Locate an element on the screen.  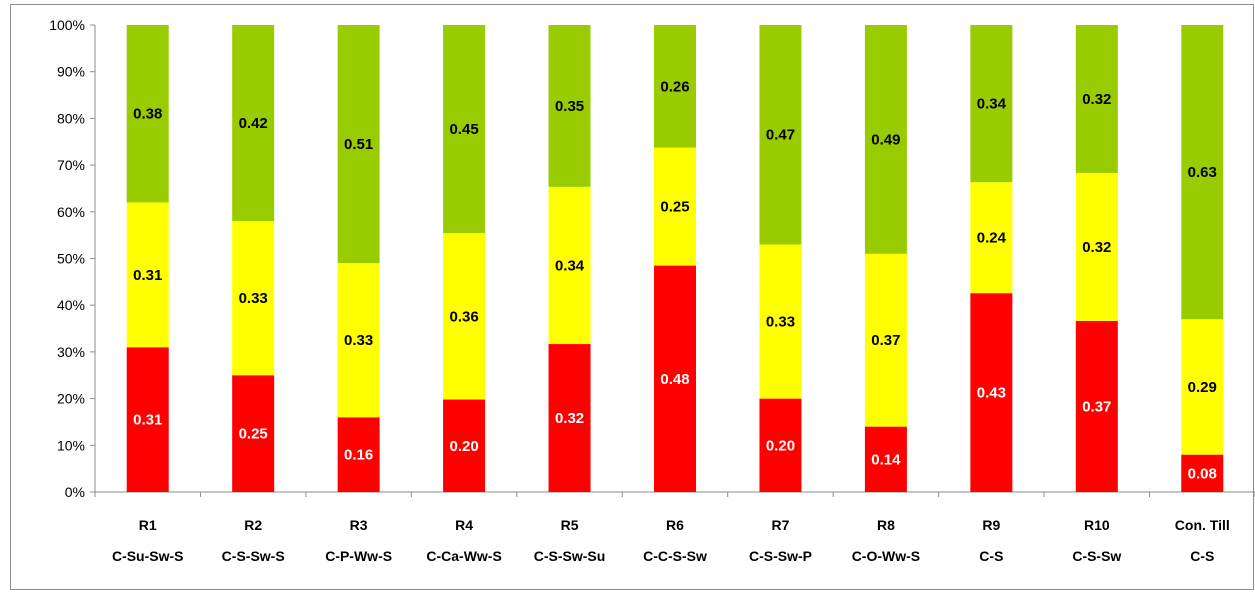
data-label: 0.14 is located at coordinates (886, 459).